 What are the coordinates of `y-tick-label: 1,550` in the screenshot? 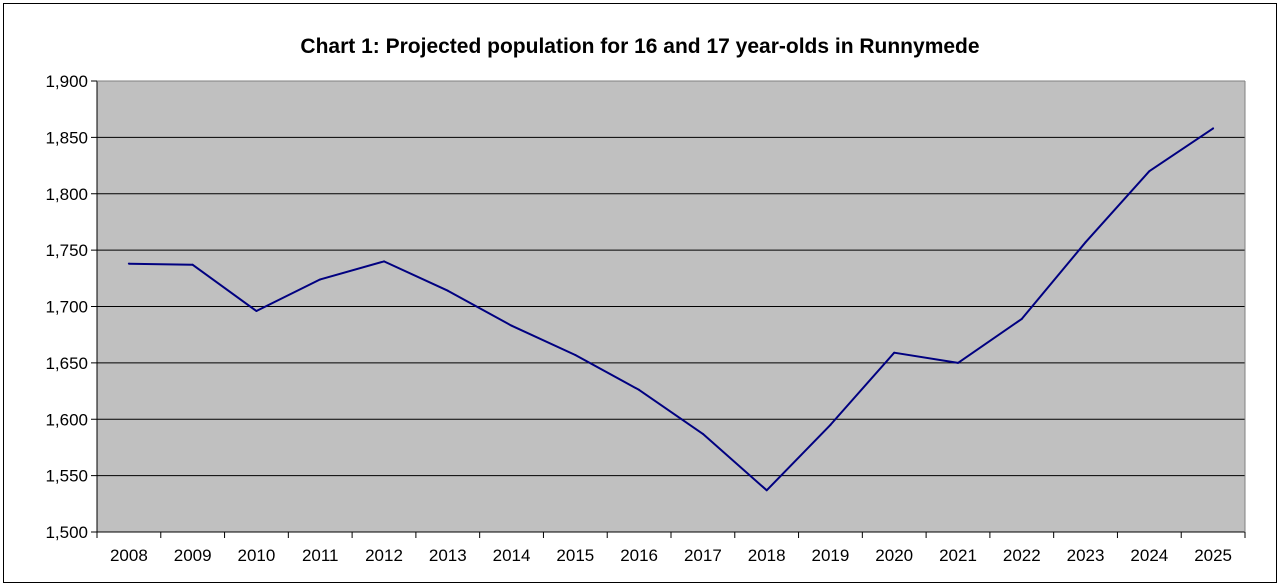 It's located at (66, 476).